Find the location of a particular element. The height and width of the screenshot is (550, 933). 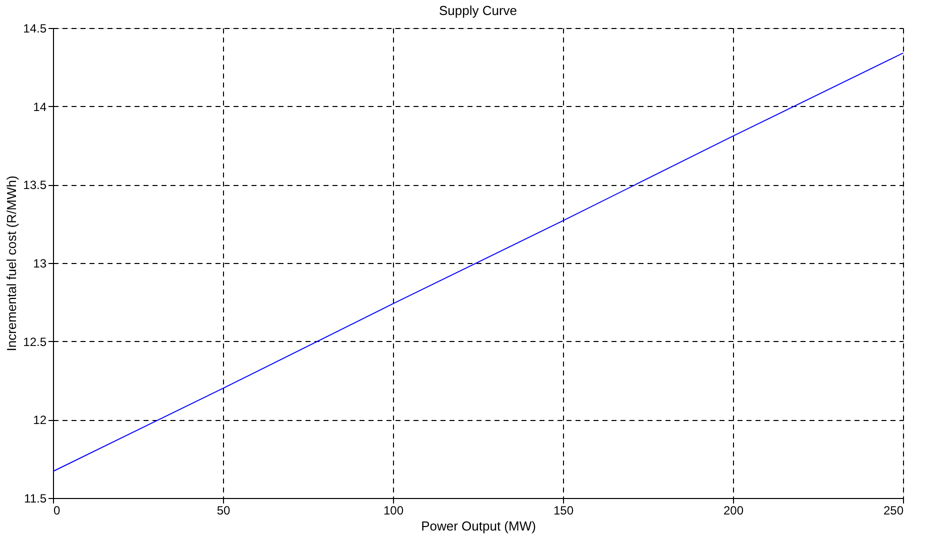

y-tick-label: 11.5 is located at coordinates (35, 499).